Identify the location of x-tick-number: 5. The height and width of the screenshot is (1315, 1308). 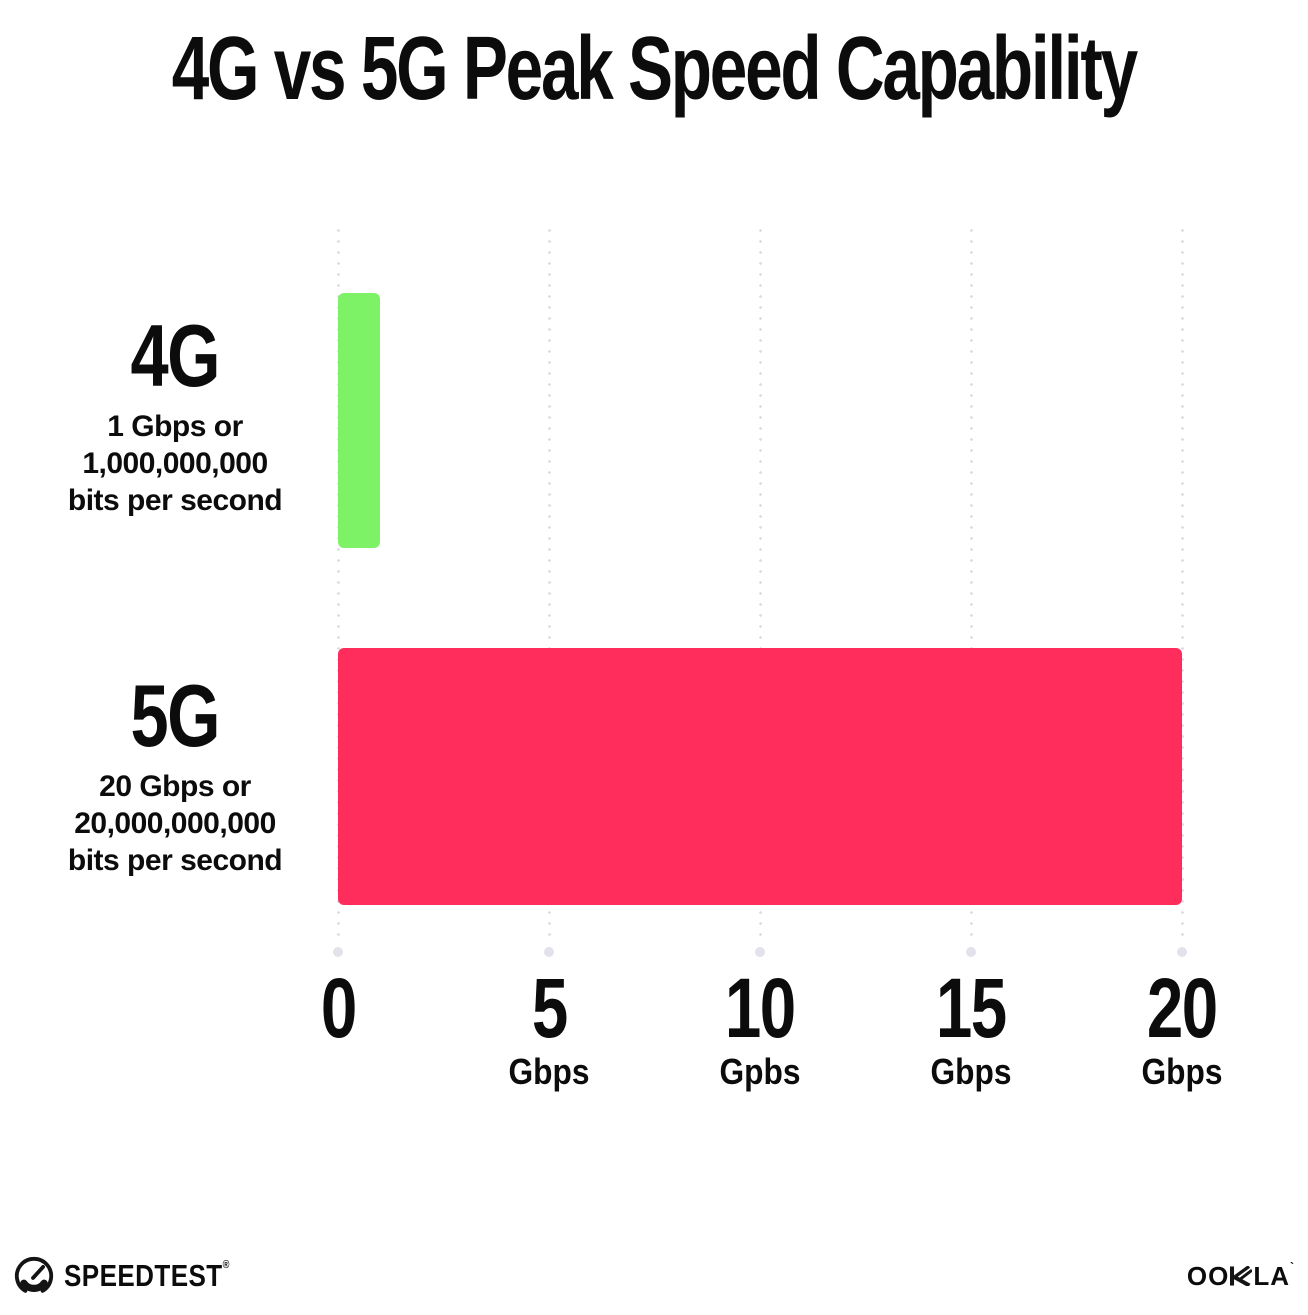
(549, 1008).